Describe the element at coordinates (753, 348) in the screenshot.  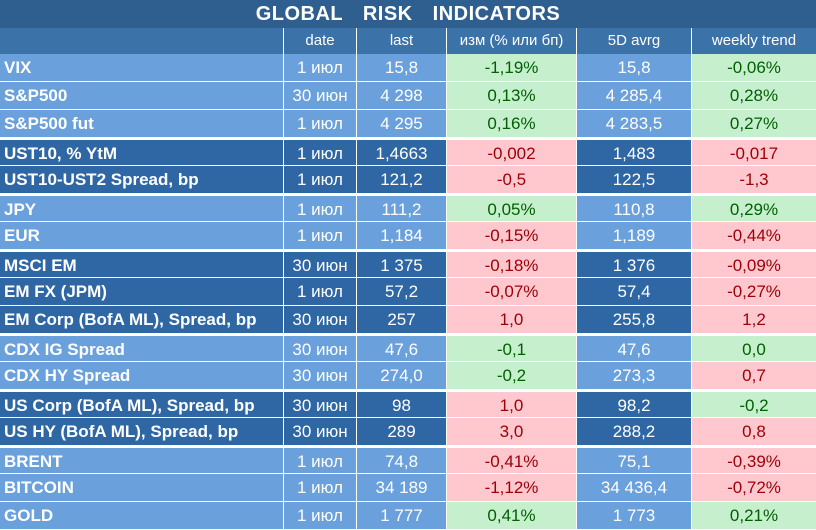
I see `weekly-trend-cell: 0,0` at that location.